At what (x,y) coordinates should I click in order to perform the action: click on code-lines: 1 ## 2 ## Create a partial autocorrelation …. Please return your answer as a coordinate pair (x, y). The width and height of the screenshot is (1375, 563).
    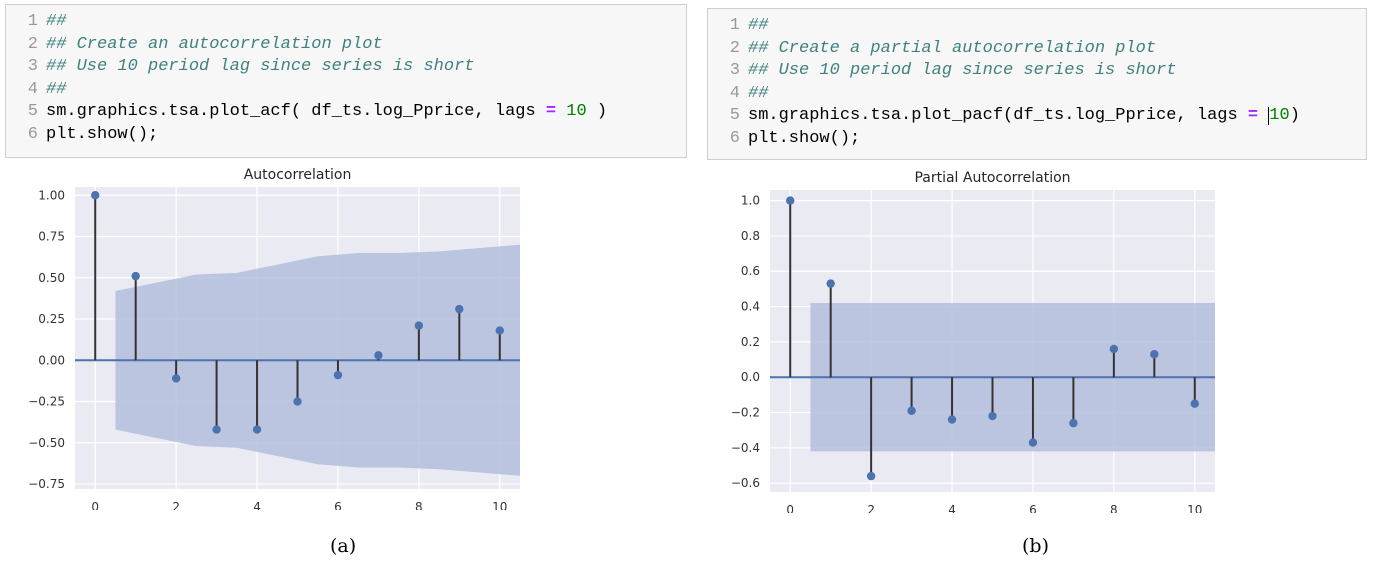
    Looking at the image, I should click on (1037, 82).